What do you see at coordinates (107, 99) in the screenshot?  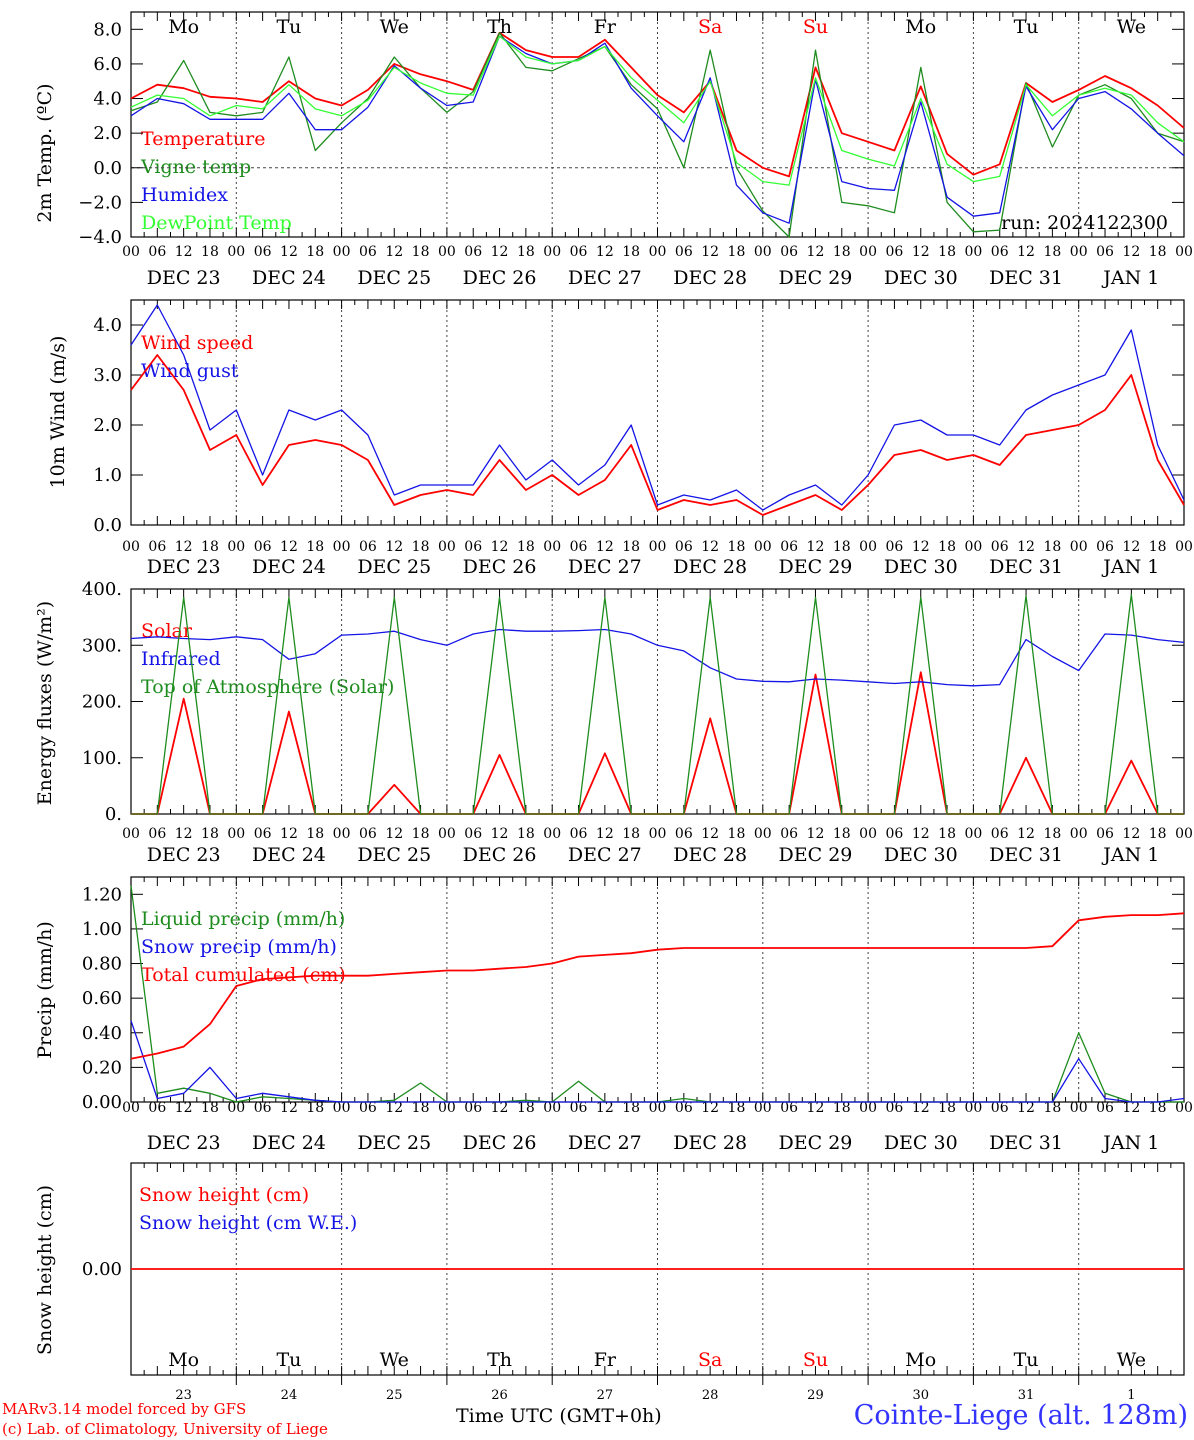 I see `y-tick-label: 4.0` at bounding box center [107, 99].